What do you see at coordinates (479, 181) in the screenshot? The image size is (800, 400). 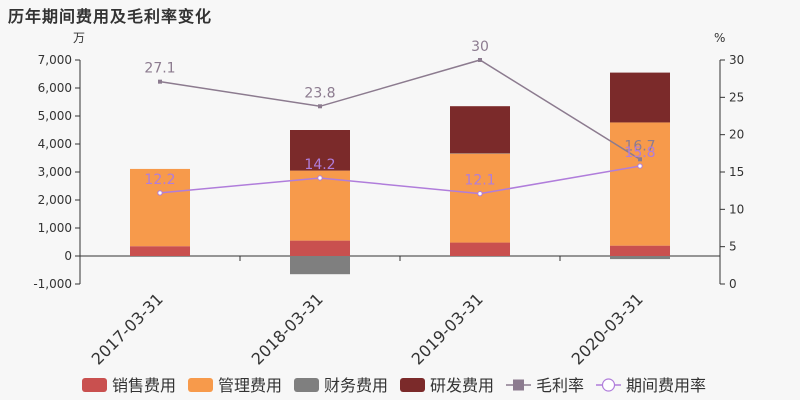 I see `data-label-期间费用率: 12.1` at bounding box center [479, 181].